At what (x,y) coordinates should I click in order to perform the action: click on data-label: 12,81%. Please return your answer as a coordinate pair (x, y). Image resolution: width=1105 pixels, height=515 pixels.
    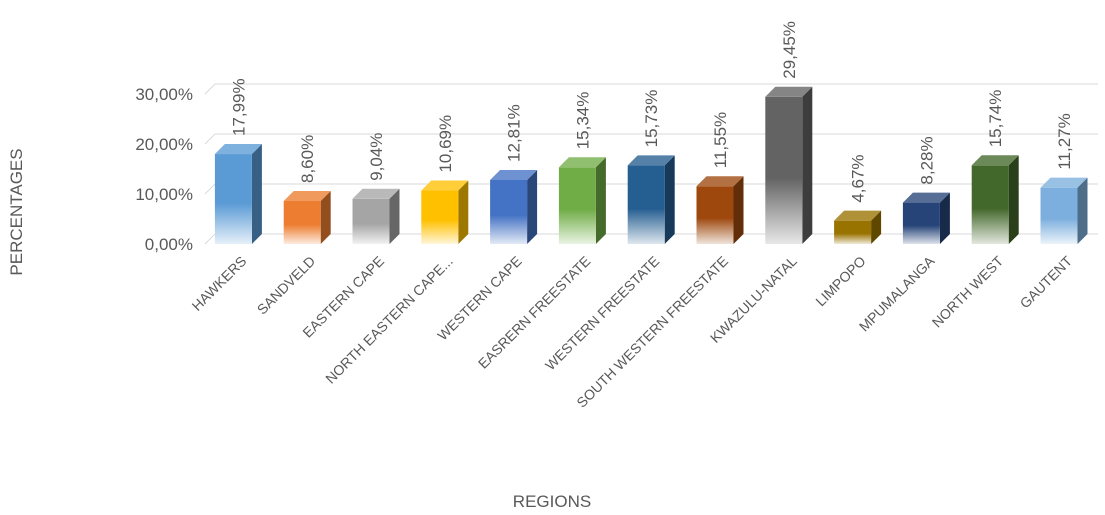
    Looking at the image, I should click on (514, 133).